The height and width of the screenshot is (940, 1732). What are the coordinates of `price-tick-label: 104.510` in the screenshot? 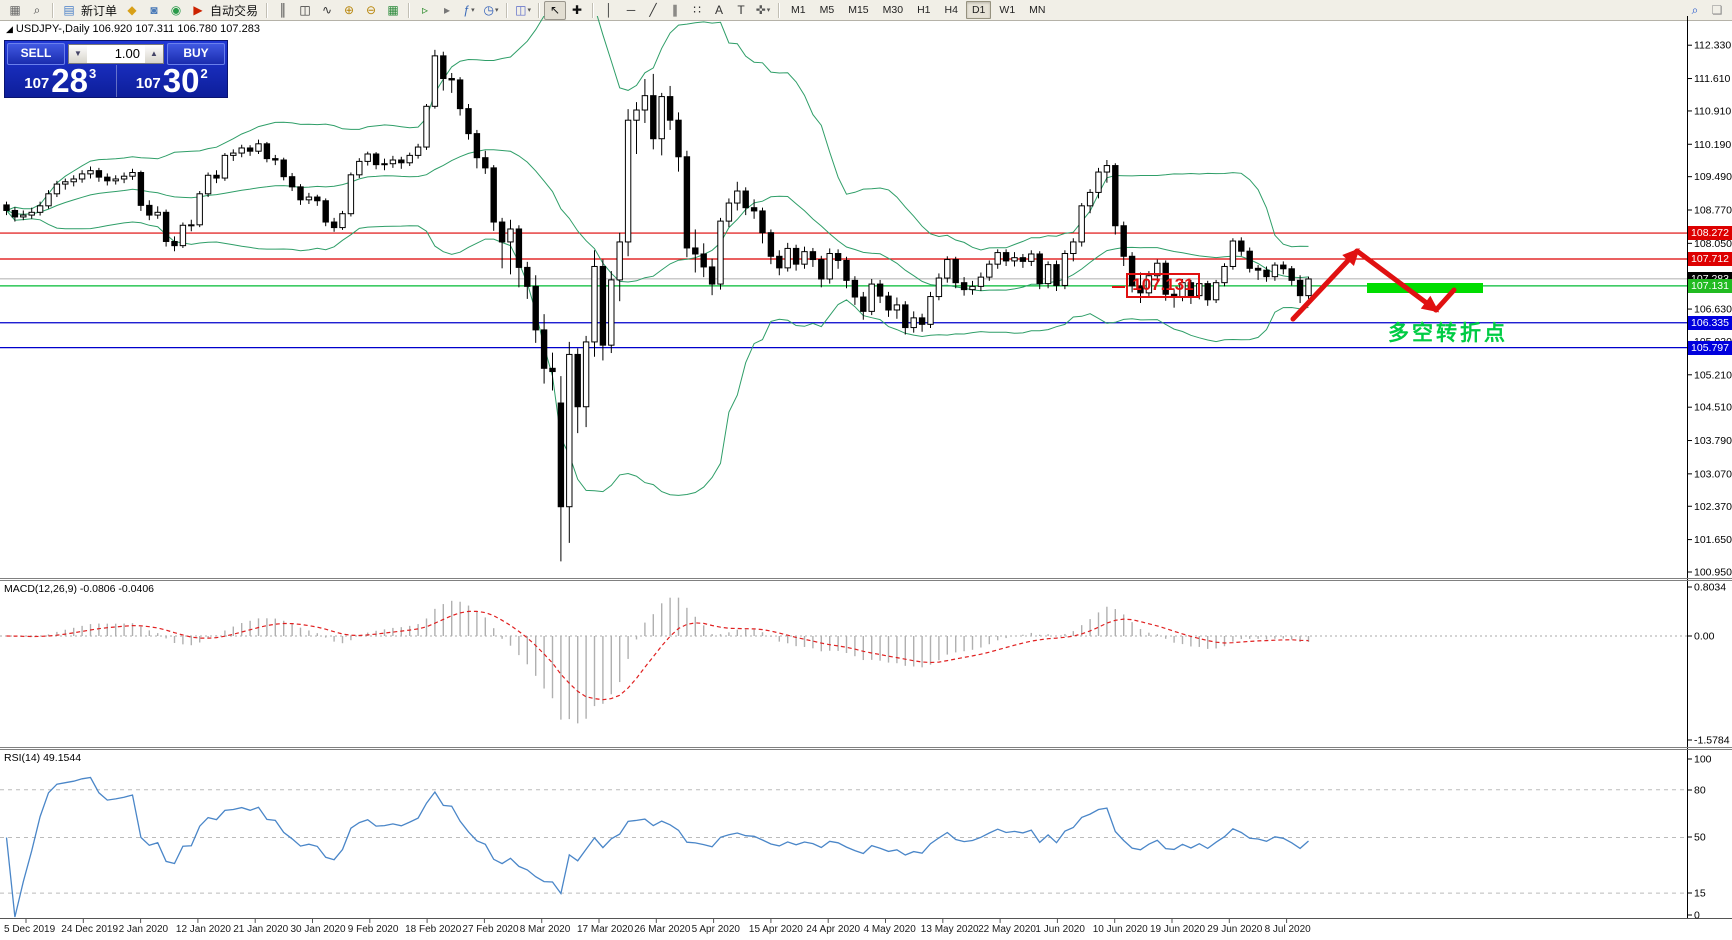 It's located at (1713, 408).